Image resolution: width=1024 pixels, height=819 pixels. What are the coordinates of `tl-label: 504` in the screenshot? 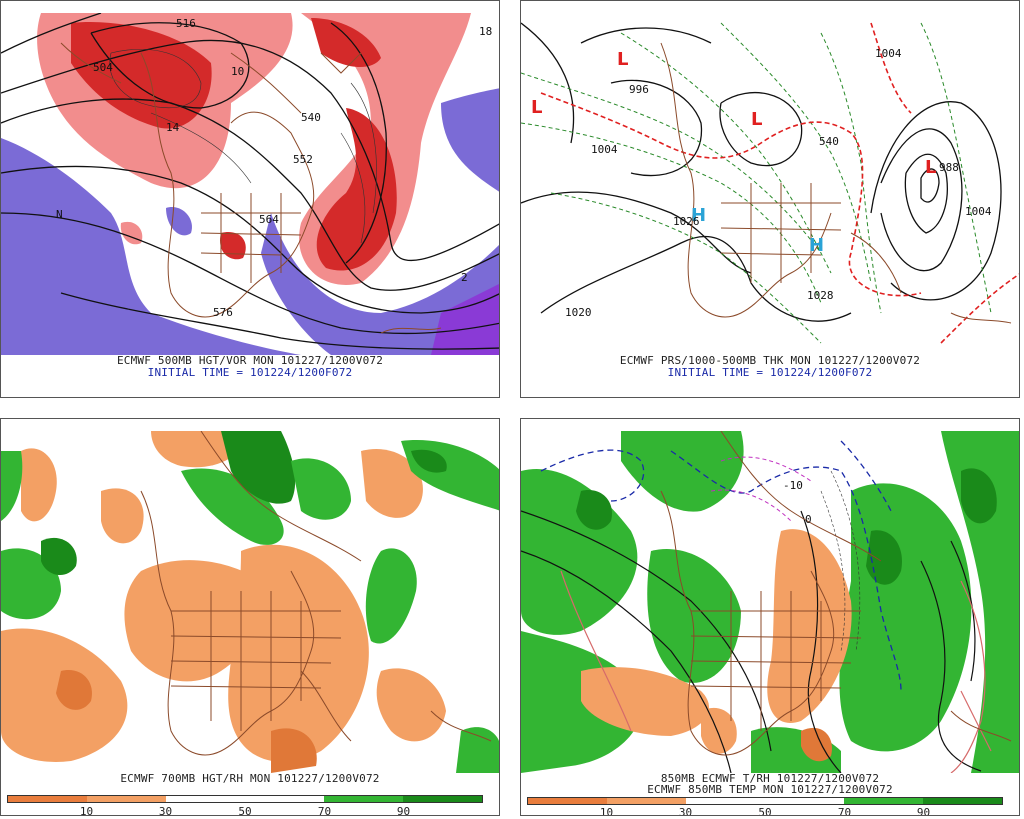 It's located at (103, 67).